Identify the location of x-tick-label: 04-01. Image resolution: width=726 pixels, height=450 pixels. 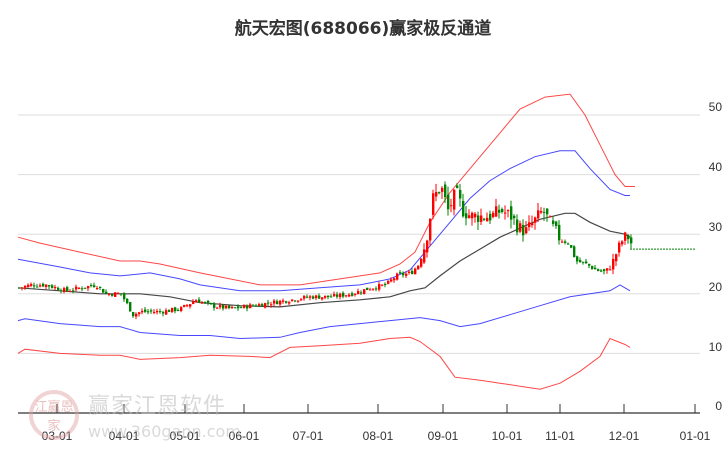
(124, 436).